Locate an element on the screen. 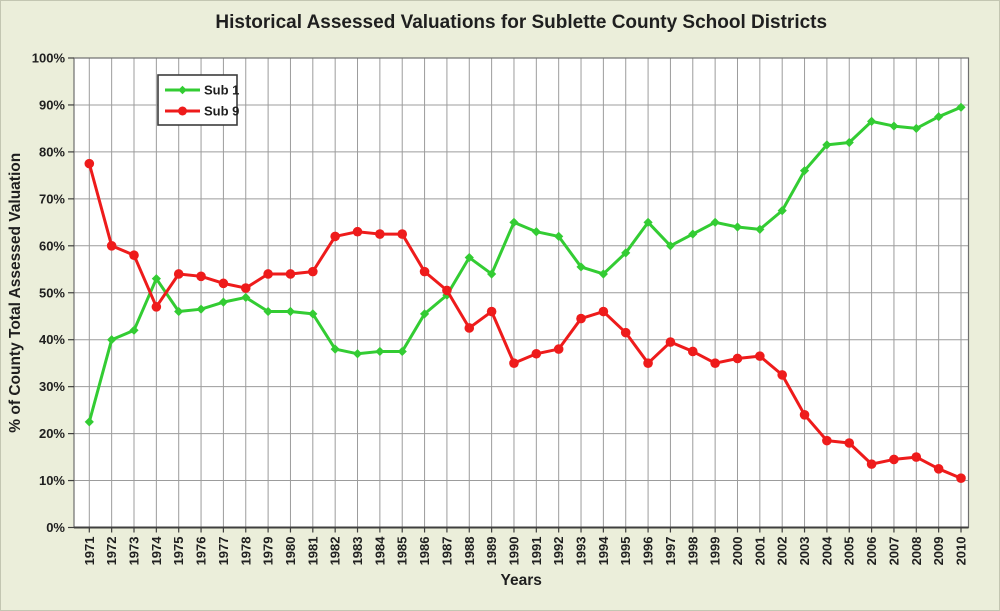 Image resolution: width=1000 pixels, height=611 pixels. x-tick-label: 2003 is located at coordinates (804, 551).